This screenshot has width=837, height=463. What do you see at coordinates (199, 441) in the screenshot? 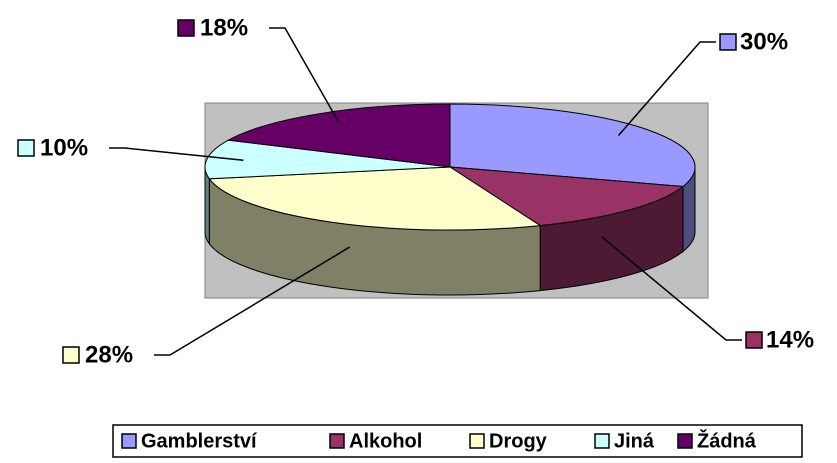
I see `legend-label: Gamblerství` at bounding box center [199, 441].